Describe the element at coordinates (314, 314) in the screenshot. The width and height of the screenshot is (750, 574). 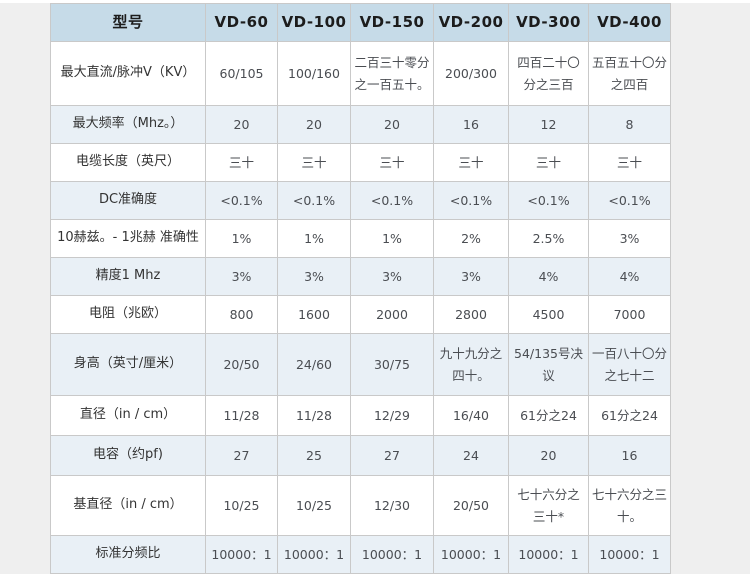
I see `cell: 1600` at that location.